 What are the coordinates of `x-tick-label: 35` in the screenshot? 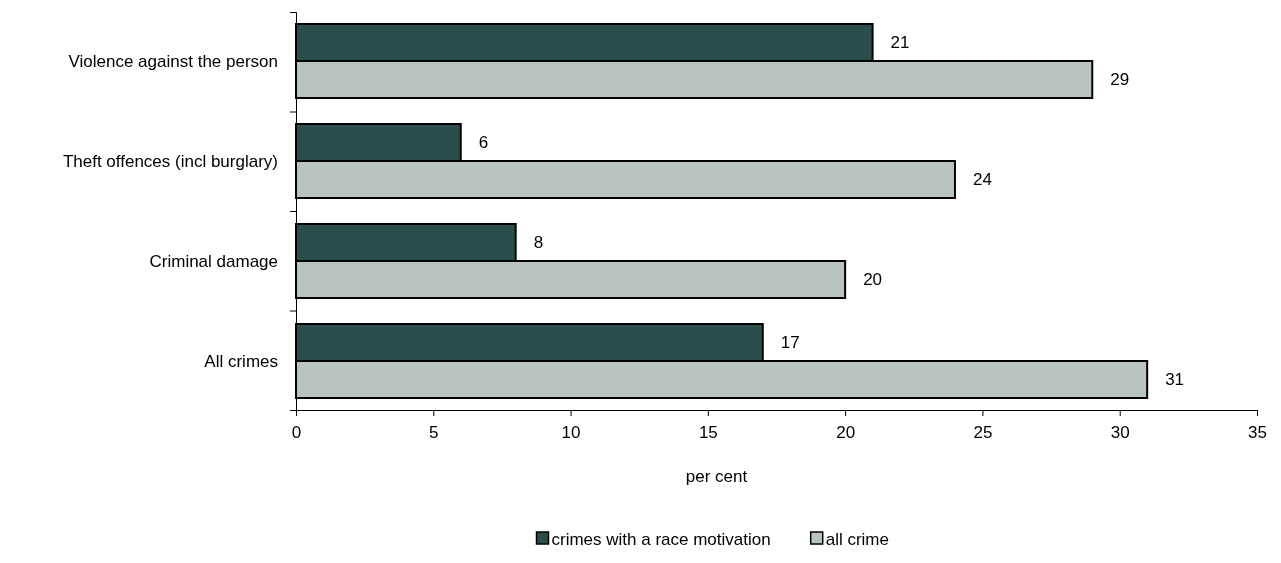 It's located at (1257, 432).